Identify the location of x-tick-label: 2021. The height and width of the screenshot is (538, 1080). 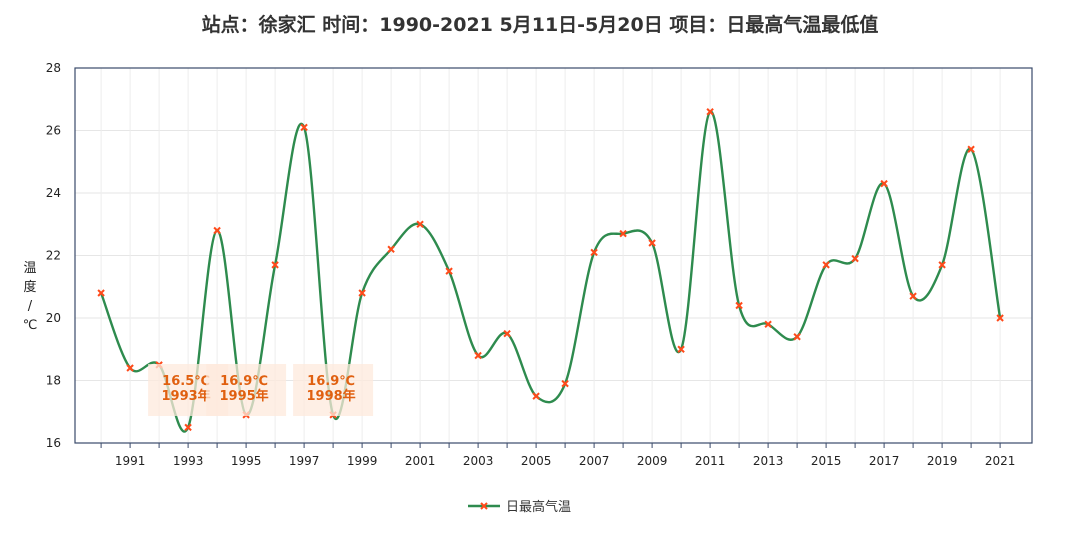
(1000, 461).